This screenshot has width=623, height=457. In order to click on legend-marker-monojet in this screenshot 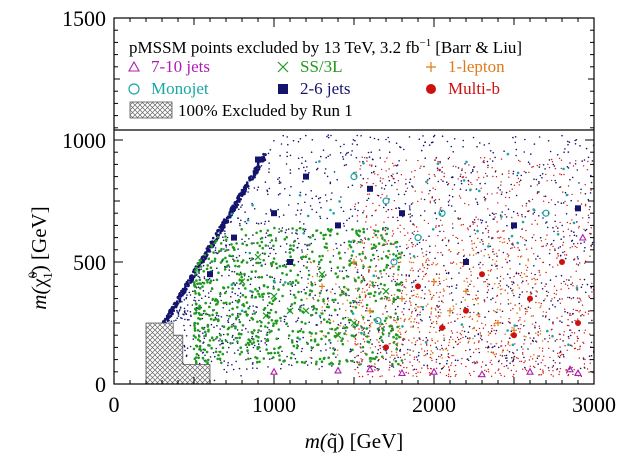, I will do `click(134, 89)`.